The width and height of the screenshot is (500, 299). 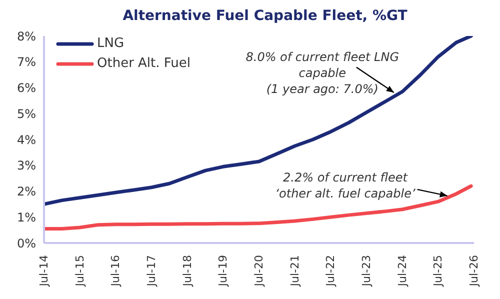 What do you see at coordinates (265, 17) in the screenshot?
I see `chart-title: Alternative Fuel Capable Fleet, %GT` at bounding box center [265, 17].